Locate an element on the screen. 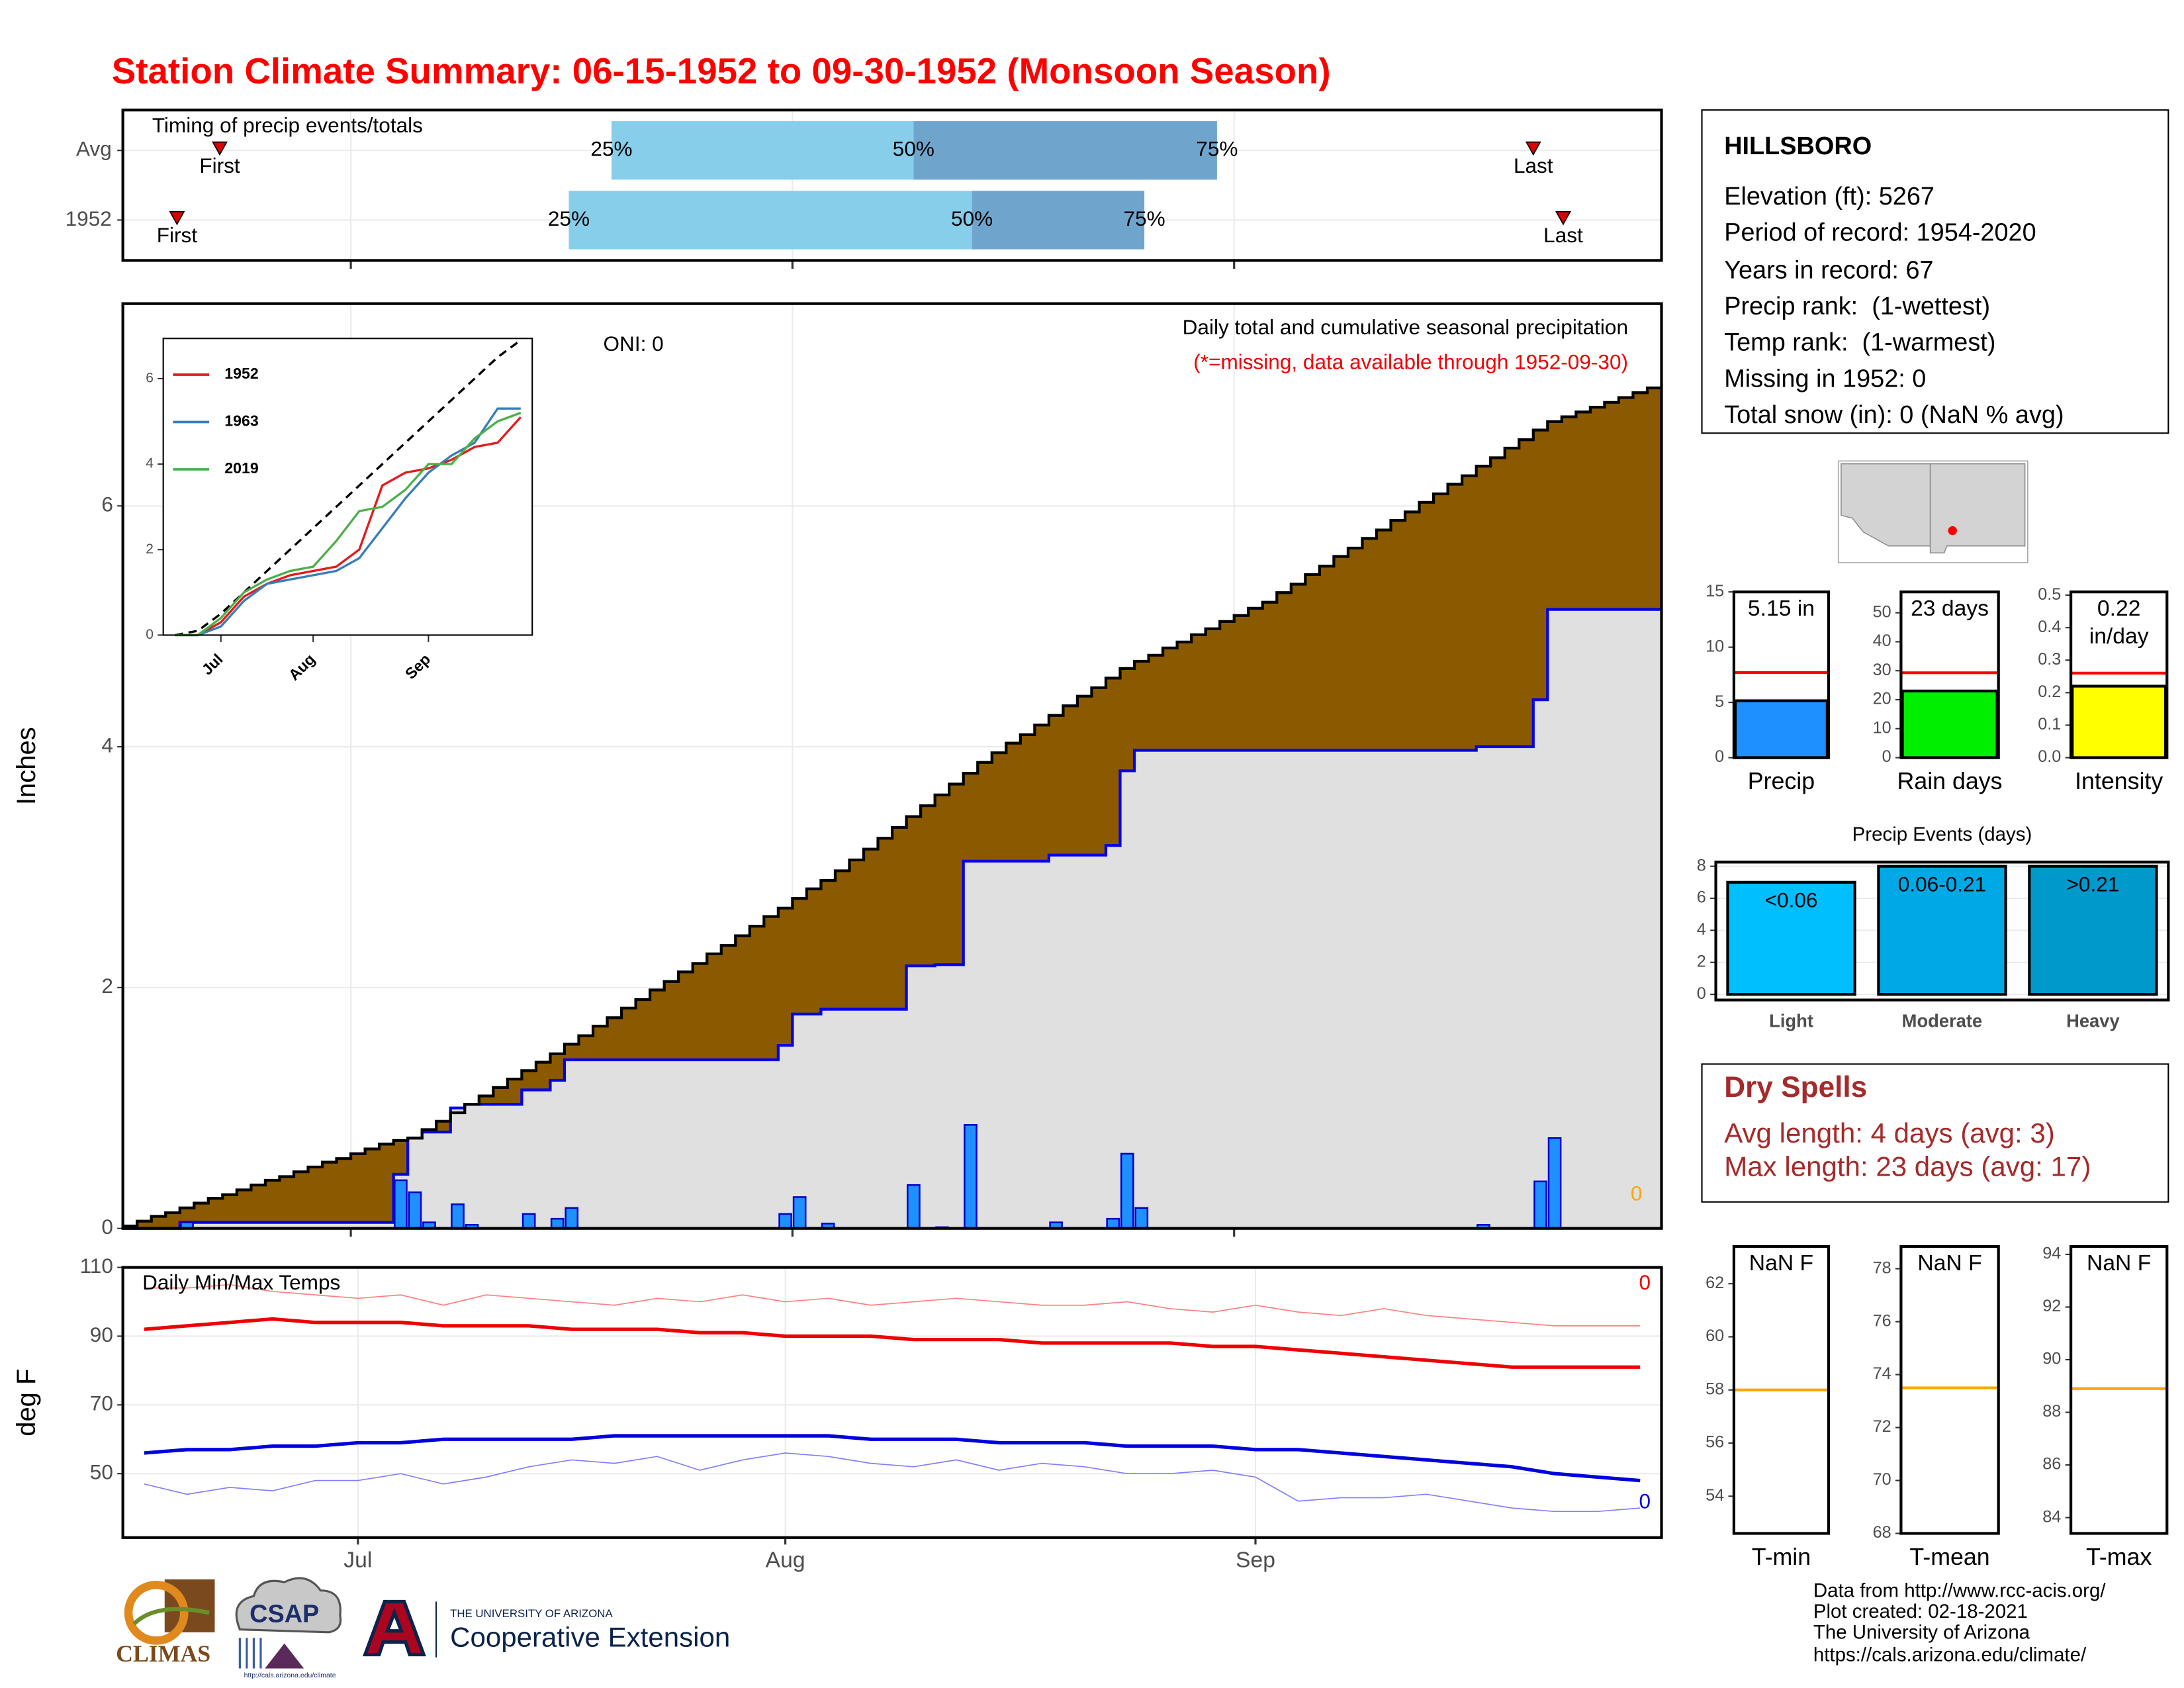 This screenshot has width=2184, height=1688. x-tick-label: Heavy is located at coordinates (2093, 1021).